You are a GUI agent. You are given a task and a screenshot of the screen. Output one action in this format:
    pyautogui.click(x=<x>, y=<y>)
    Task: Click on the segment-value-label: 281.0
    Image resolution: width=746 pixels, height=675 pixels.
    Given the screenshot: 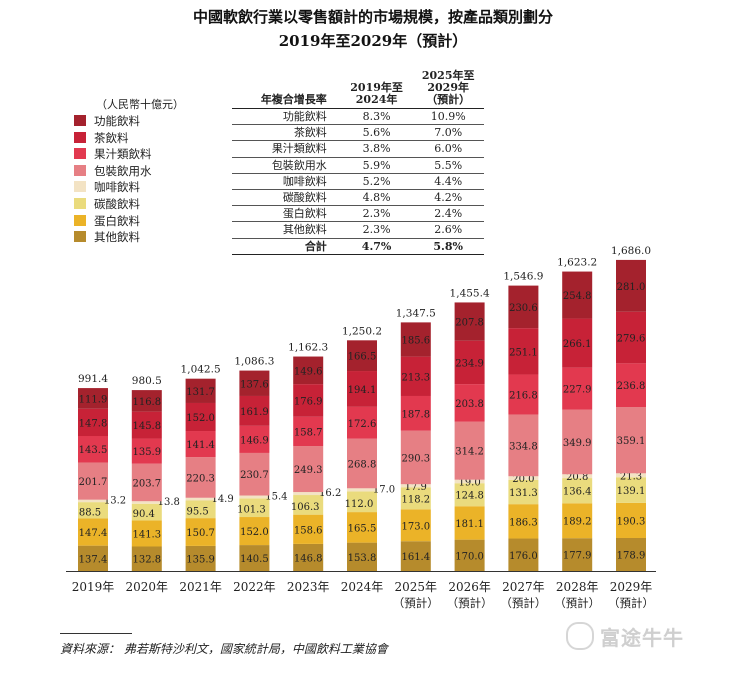 What is the action you would take?
    pyautogui.click(x=631, y=287)
    